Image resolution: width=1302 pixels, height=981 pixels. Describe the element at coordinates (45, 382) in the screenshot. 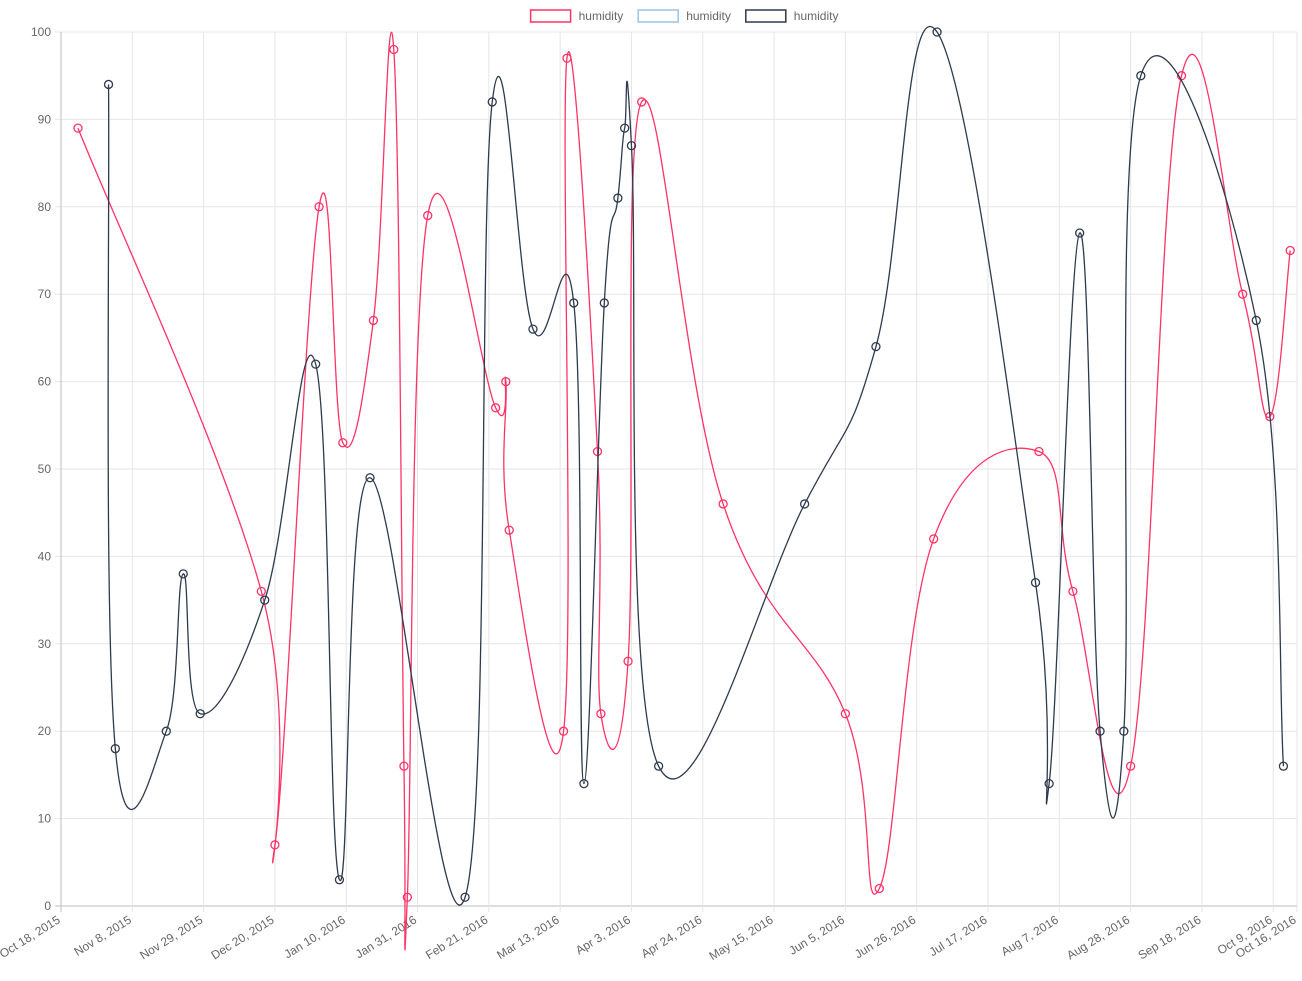

I see `y-tick-label: 60` at that location.